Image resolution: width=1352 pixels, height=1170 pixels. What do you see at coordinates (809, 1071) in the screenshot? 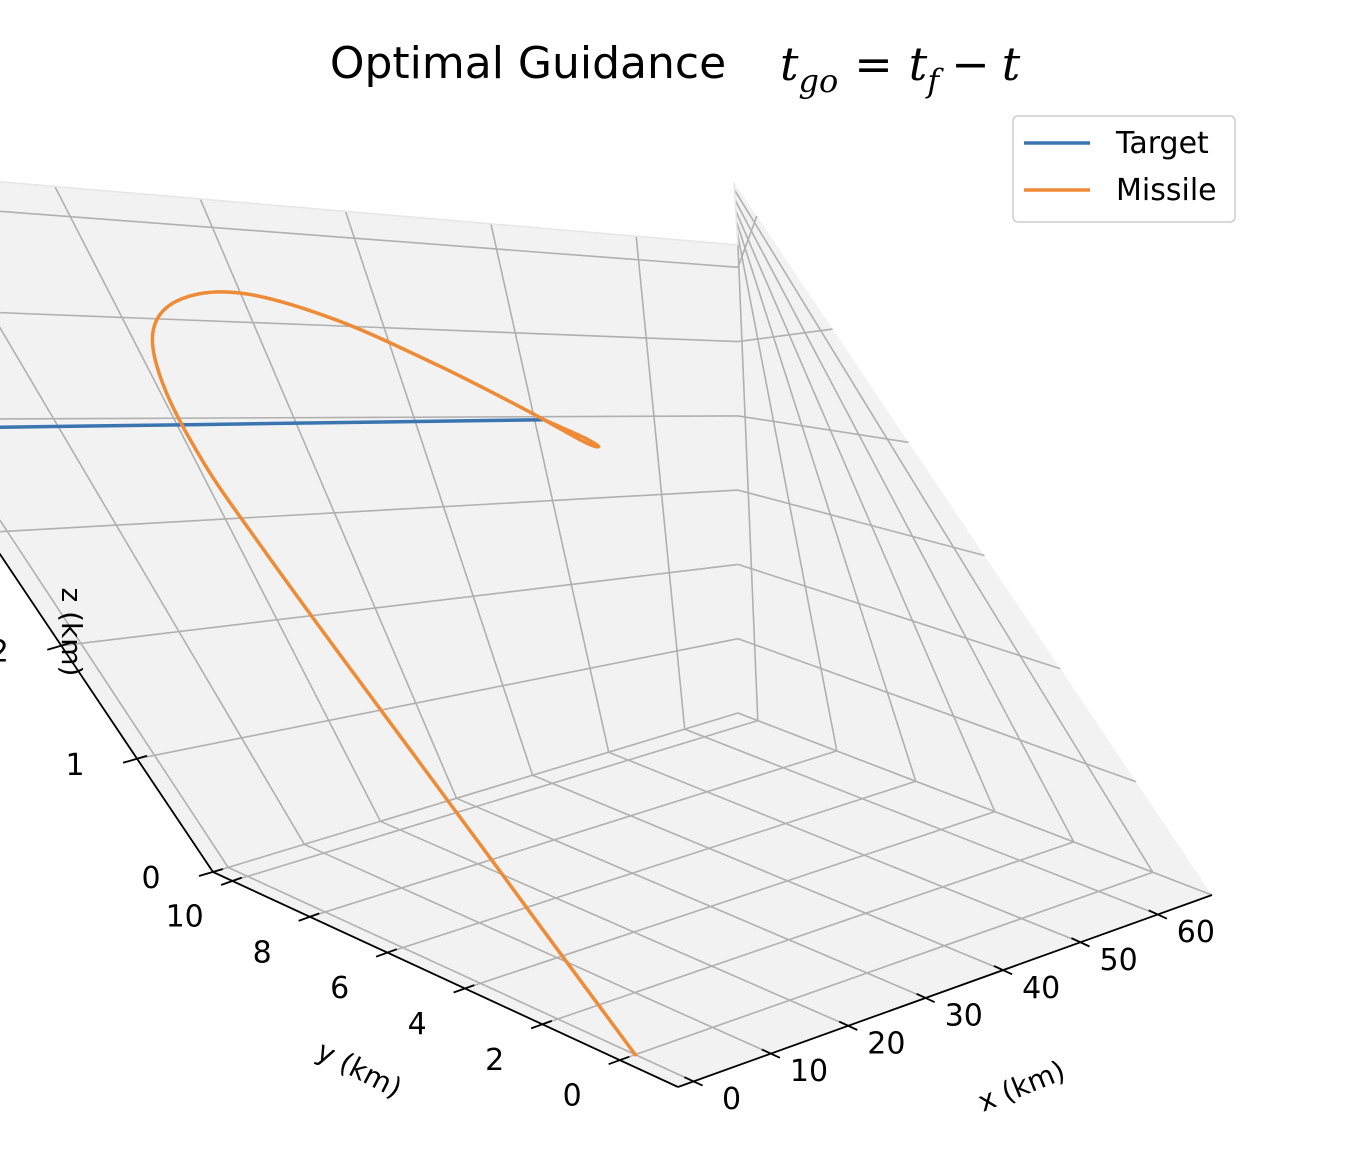
I see `x-tick-label: 10` at bounding box center [809, 1071].